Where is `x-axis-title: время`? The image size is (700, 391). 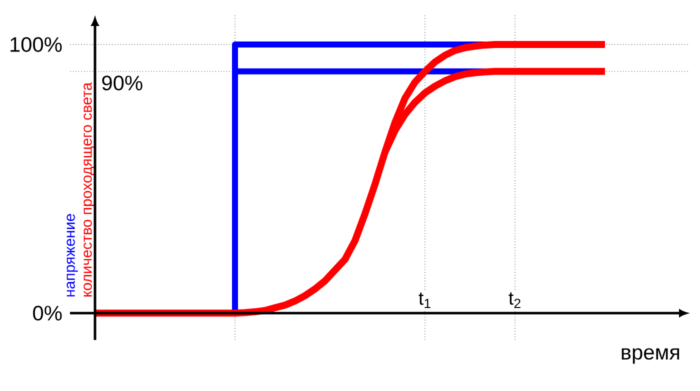
x-axis-title: время is located at coordinates (651, 356).